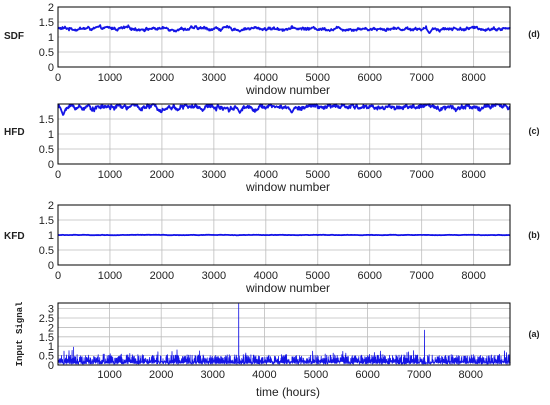 The width and height of the screenshot is (550, 405). What do you see at coordinates (284, 109) in the screenshot?
I see `series-line-hfd` at bounding box center [284, 109].